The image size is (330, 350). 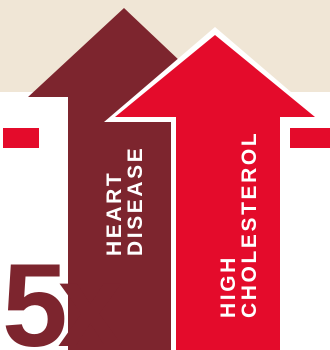 I want to click on high-cholesterol-label: HIGH CHOLESTEROL, so click(x=239, y=224).